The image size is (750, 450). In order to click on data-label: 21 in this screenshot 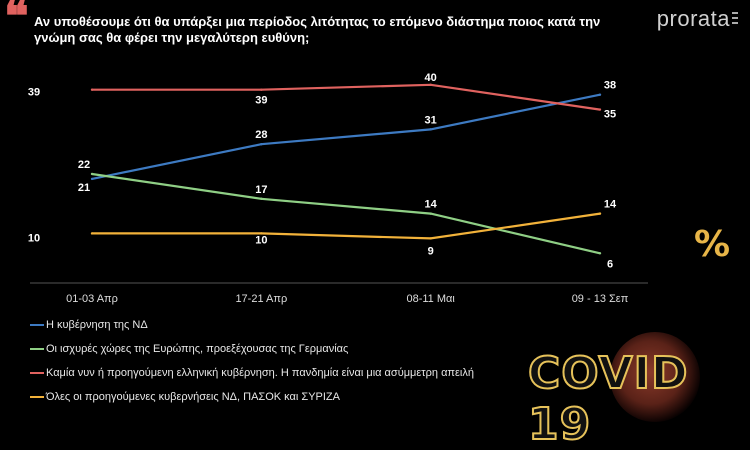, I will do `click(84, 188)`.